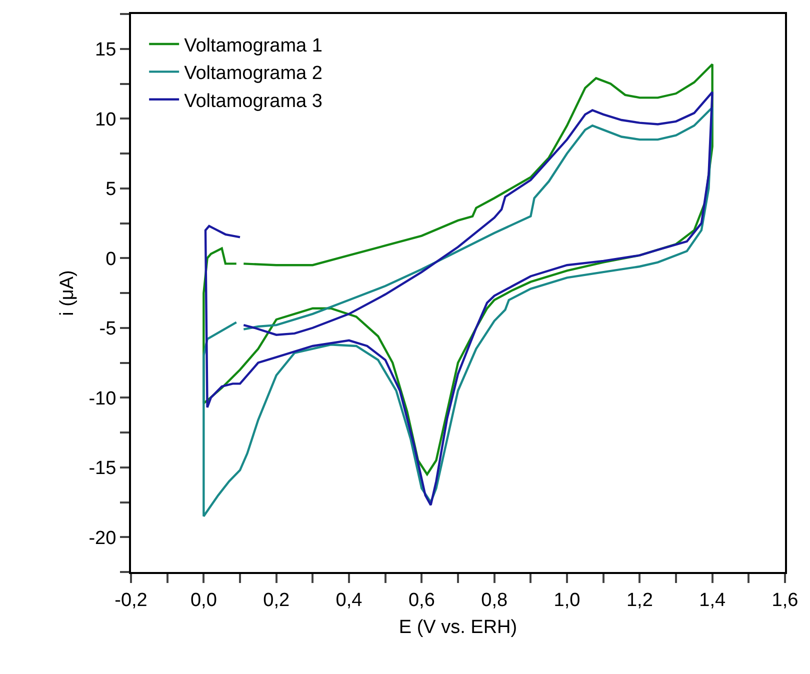 This screenshot has height=674, width=810. Describe the element at coordinates (458, 627) in the screenshot. I see `x-axis-title: E (V vs. ERH)` at that location.